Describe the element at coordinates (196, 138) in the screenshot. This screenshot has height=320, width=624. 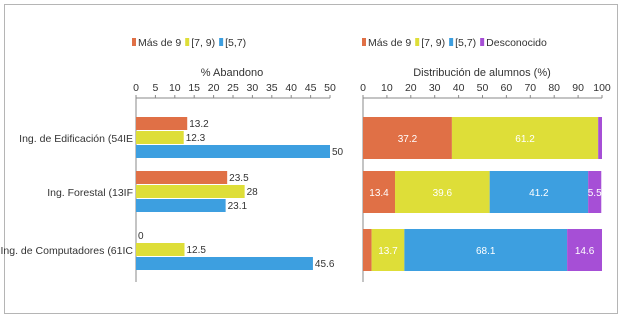
I see `data-label-7-9-0: 12.3` at that location.